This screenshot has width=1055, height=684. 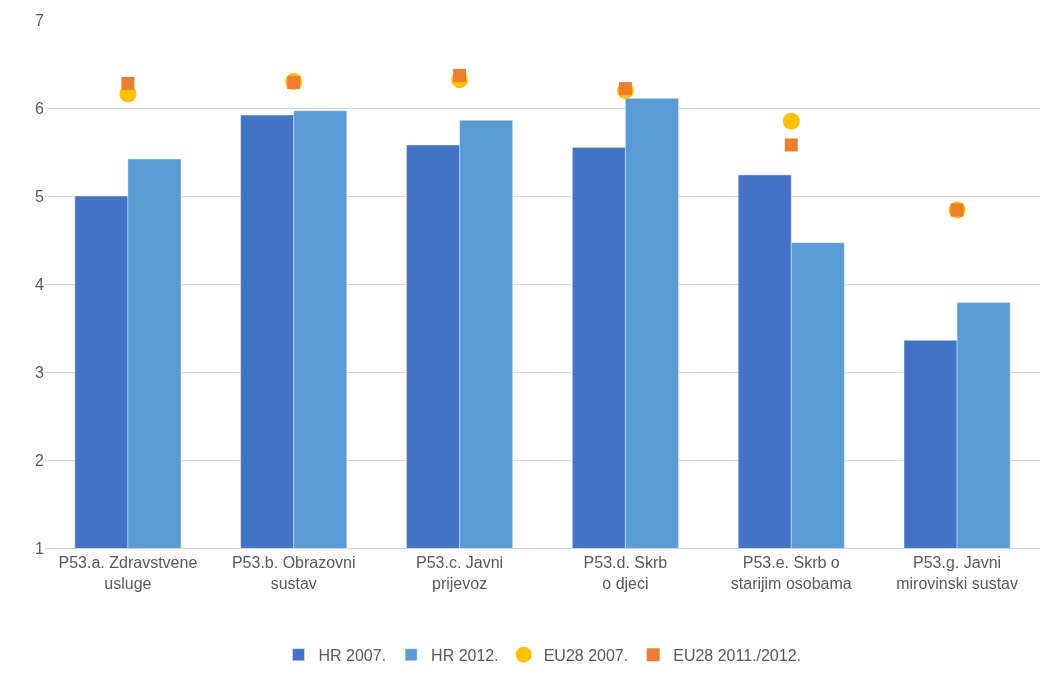 I want to click on legend-label: HR 2012., so click(x=465, y=655).